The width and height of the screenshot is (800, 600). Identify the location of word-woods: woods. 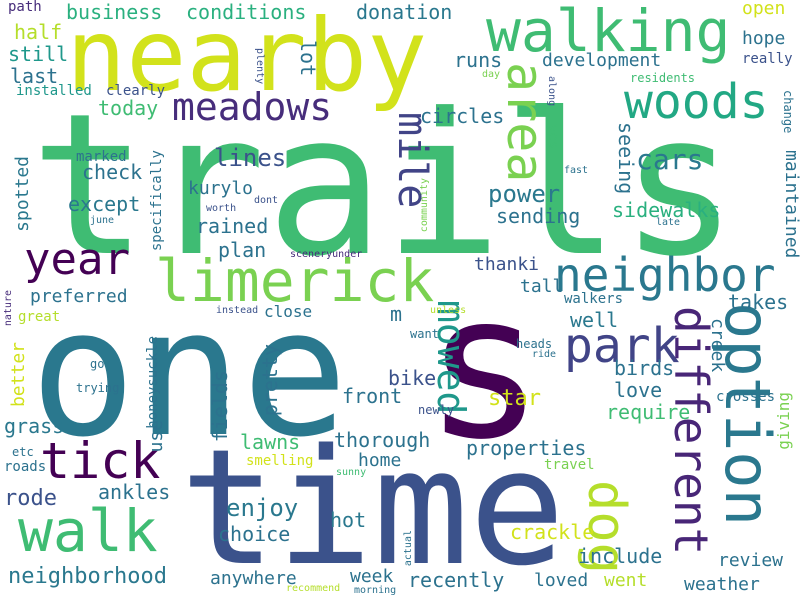
(696, 102).